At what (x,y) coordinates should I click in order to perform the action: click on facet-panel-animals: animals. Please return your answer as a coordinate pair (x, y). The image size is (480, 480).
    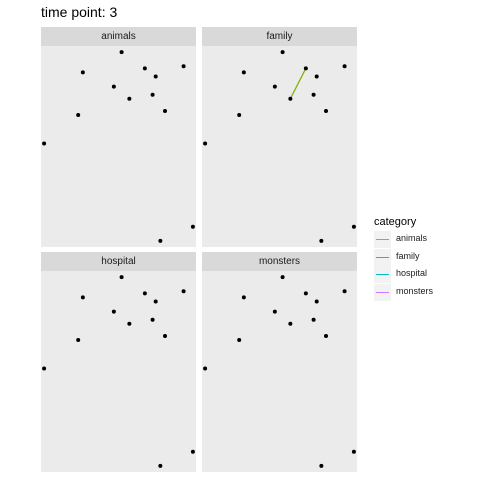
    Looking at the image, I should click on (118, 137).